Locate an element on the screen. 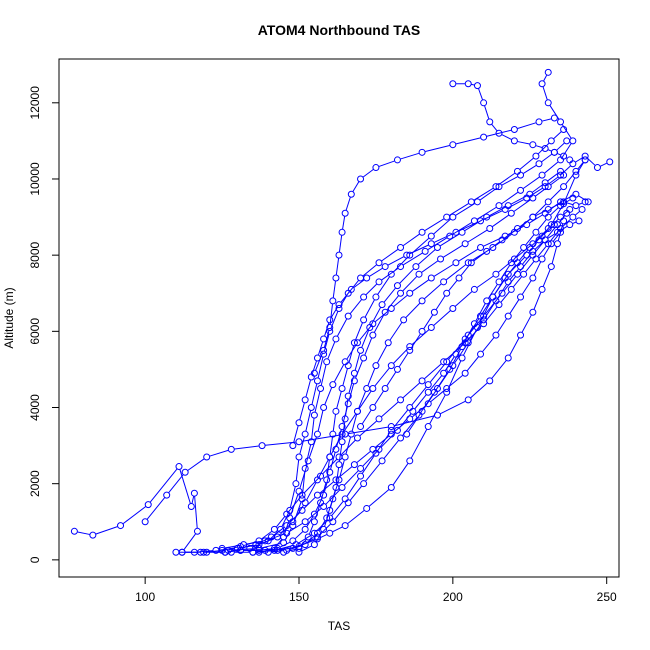  y-tick-label: 4000 is located at coordinates (35, 407).